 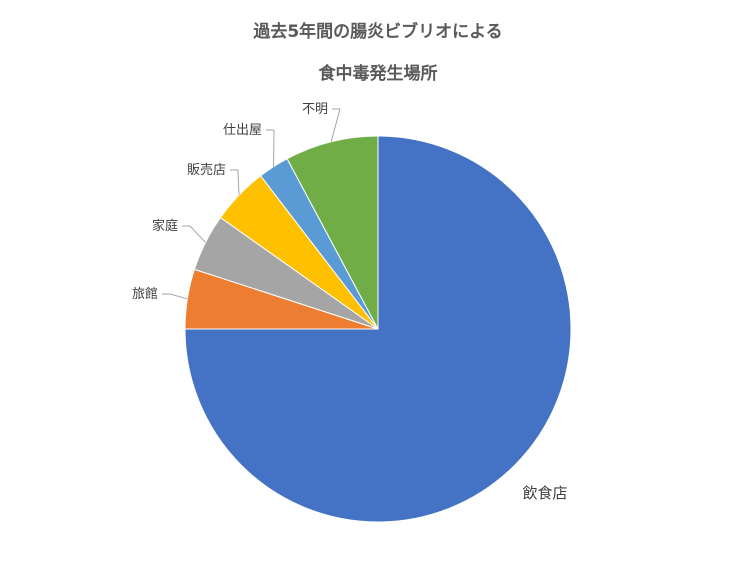 I want to click on slice-label-5: 不明, so click(x=315, y=109).